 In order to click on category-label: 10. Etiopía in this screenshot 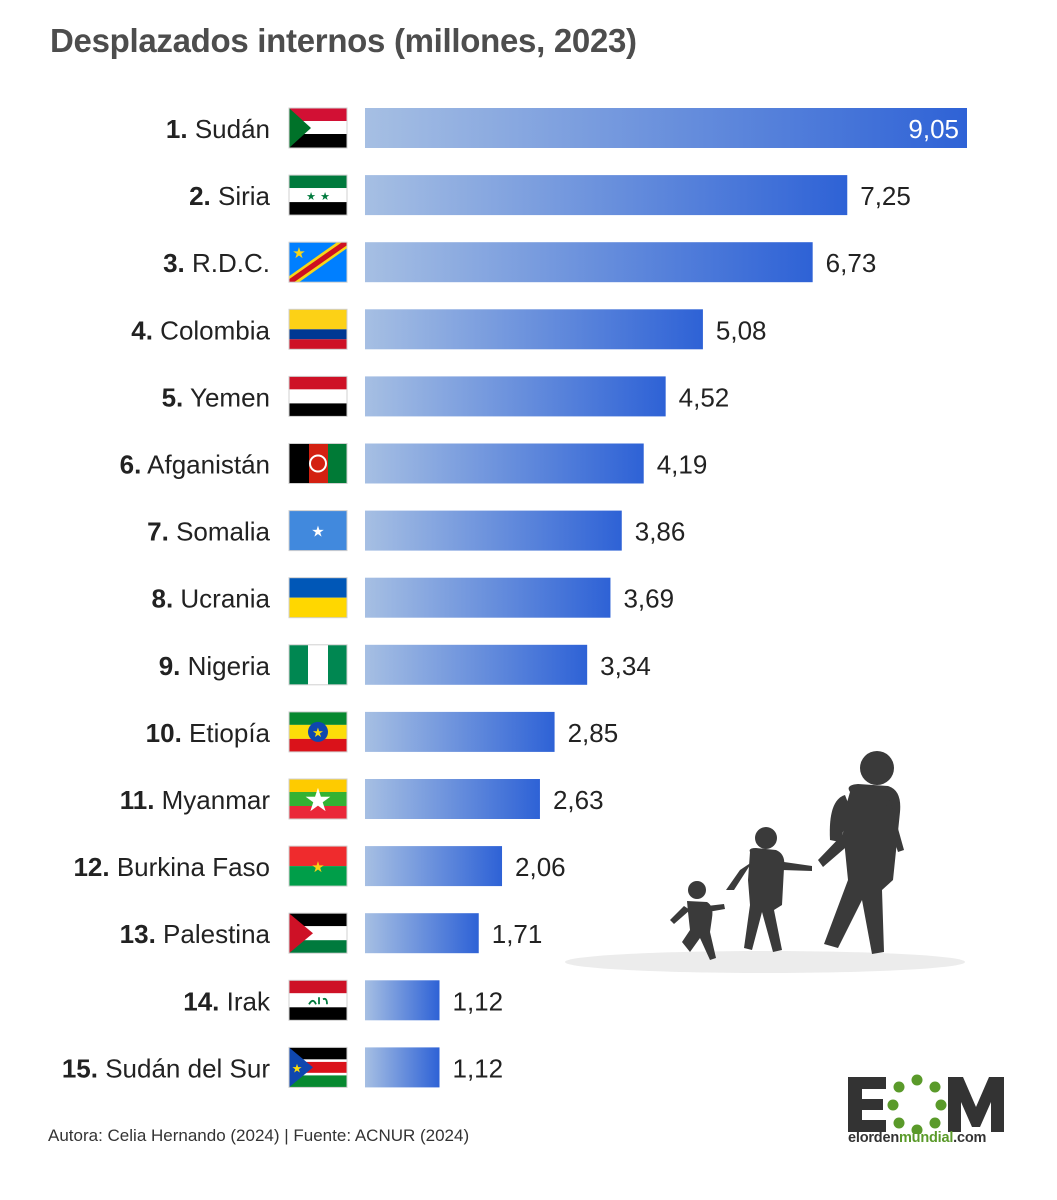, I will do `click(208, 733)`.